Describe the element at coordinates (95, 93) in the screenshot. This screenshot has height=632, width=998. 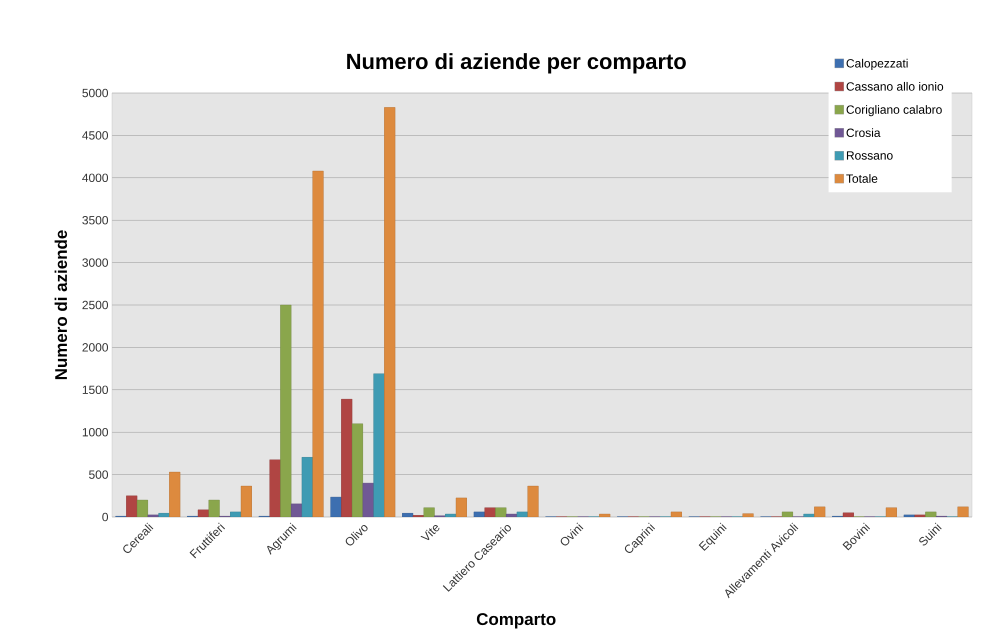
I see `y-tick-label: 5000` at that location.